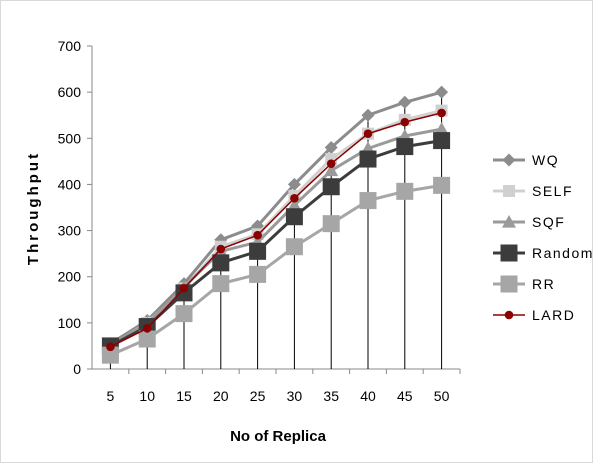  I want to click on legend-entry-random: Random, so click(543, 253).